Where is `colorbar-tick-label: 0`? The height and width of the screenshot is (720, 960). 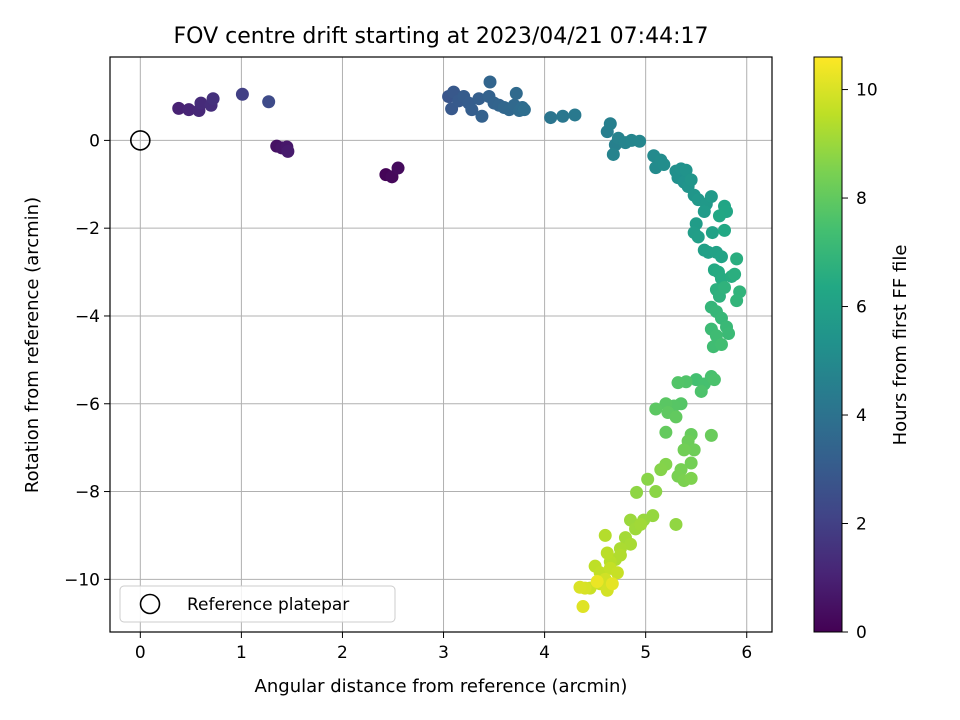 colorbar-tick-label: 0 is located at coordinates (861, 633).